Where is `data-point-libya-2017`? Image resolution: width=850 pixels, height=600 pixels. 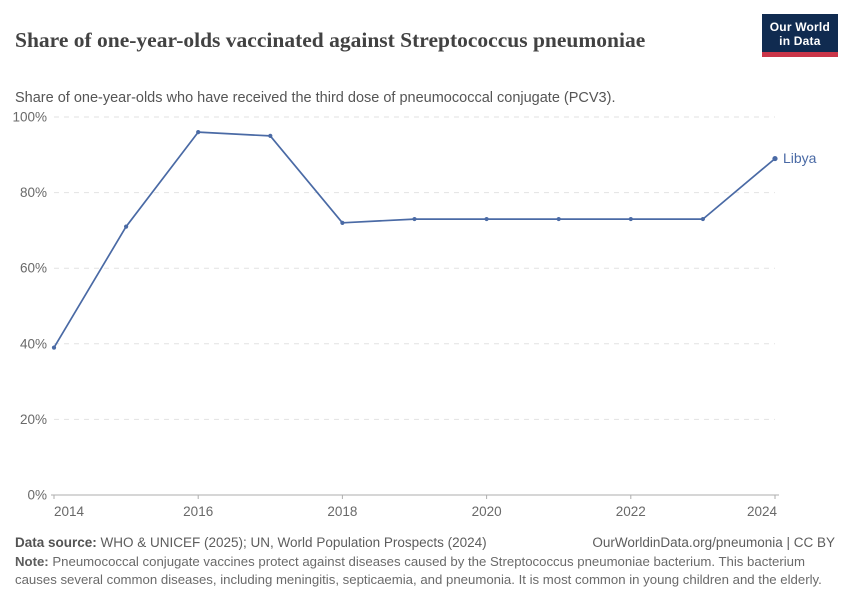
data-point-libya-2017 is located at coordinates (270, 135).